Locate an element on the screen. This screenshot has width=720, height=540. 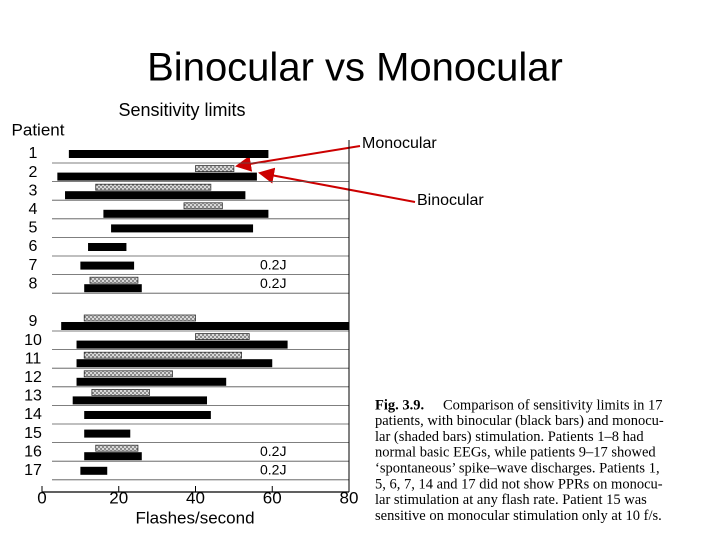
x-tick-label: 0 is located at coordinates (41, 497).